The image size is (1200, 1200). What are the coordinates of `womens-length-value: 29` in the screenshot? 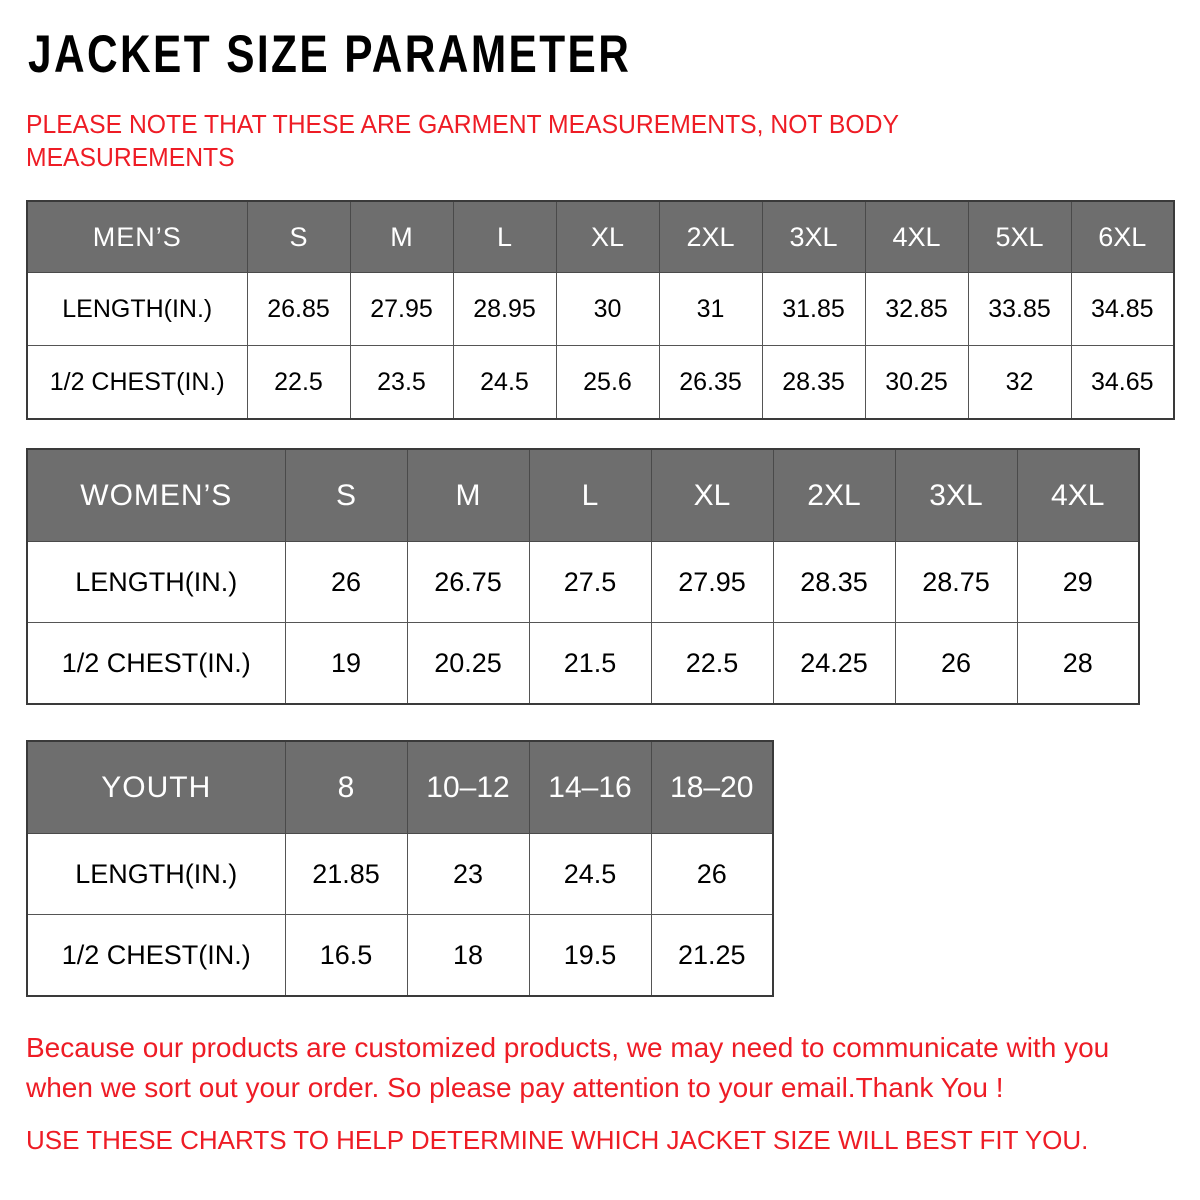 It's located at (1078, 582).